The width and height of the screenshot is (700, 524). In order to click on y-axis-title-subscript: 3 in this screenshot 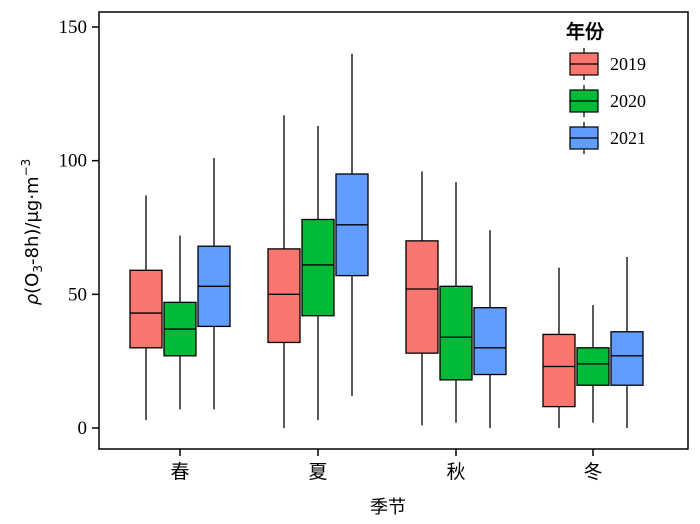, I will do `click(38, 269)`.